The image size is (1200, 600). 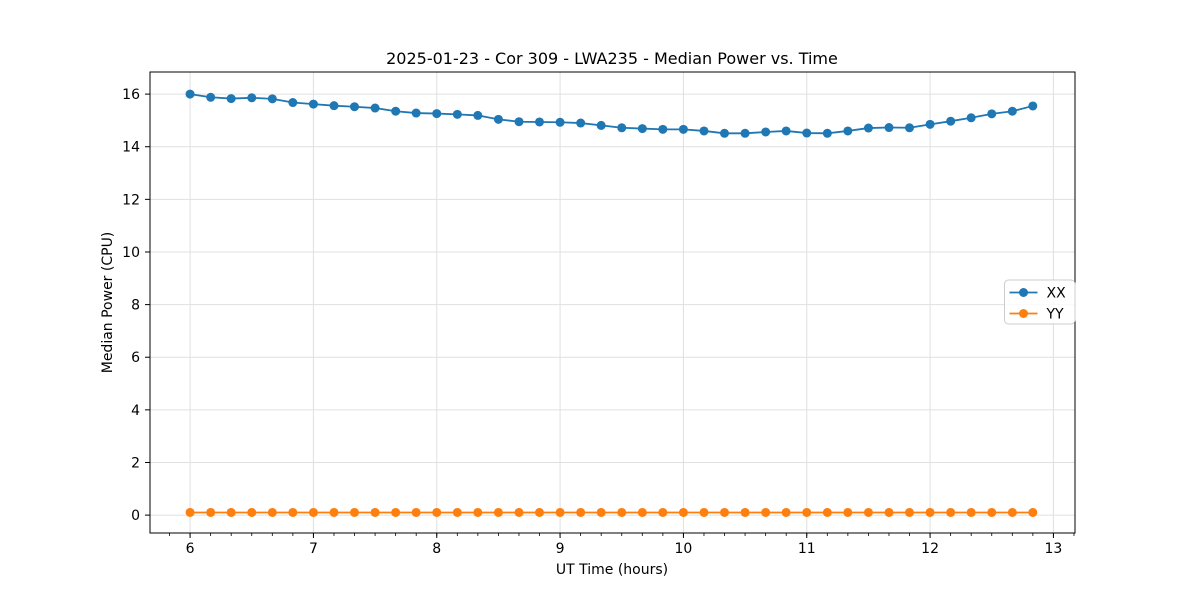 What do you see at coordinates (313, 549) in the screenshot?
I see `x-tick-label-7: 7` at bounding box center [313, 549].